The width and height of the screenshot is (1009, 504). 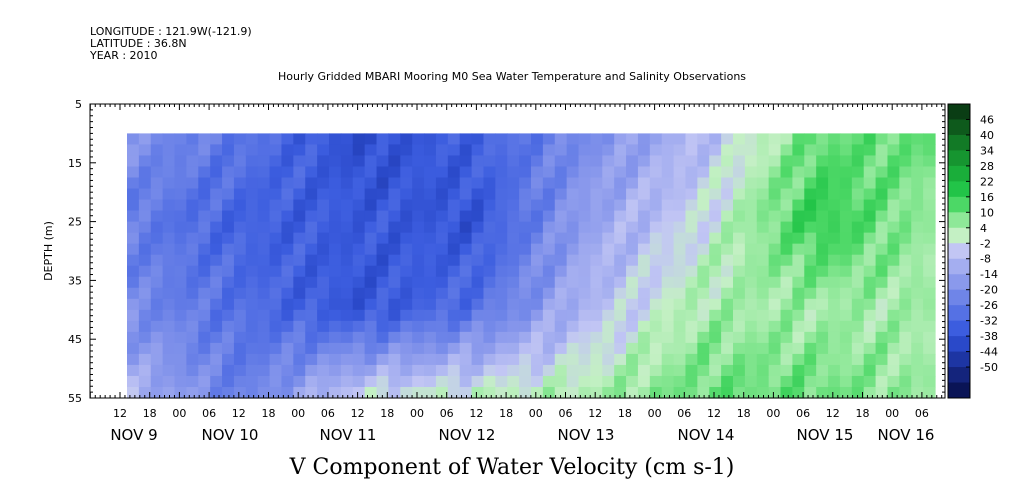 What do you see at coordinates (171, 31) in the screenshot?
I see `longitude-label: LONGITUDE : 121.9W(-121.9)` at bounding box center [171, 31].